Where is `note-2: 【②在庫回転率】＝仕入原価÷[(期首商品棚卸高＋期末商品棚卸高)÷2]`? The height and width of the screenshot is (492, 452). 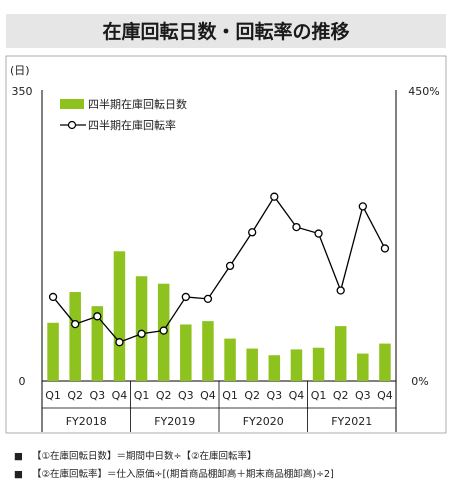 note-2: 【②在庫回転率】＝仕入原価÷[(期首商品棚卸高＋期末商品棚卸高)÷2] is located at coordinates (183, 474).